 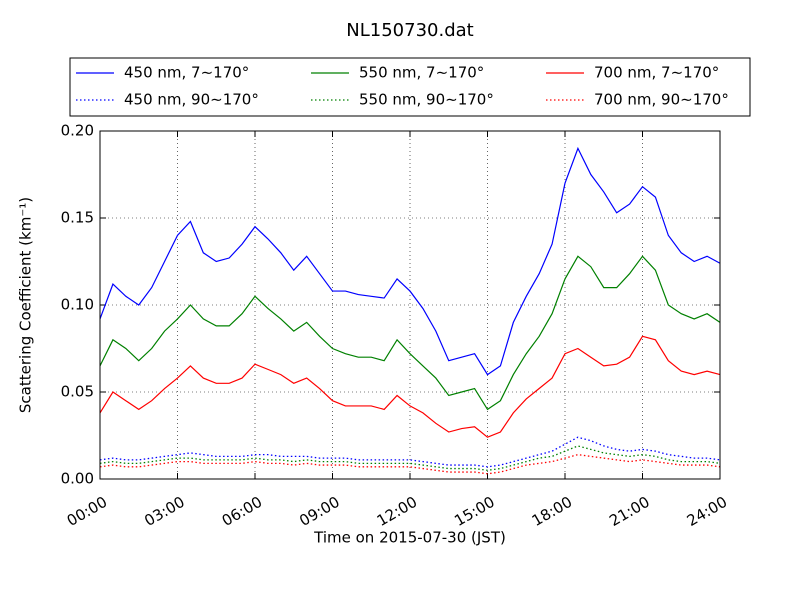 I want to click on y-tick-label: 0.05, so click(x=77, y=392).